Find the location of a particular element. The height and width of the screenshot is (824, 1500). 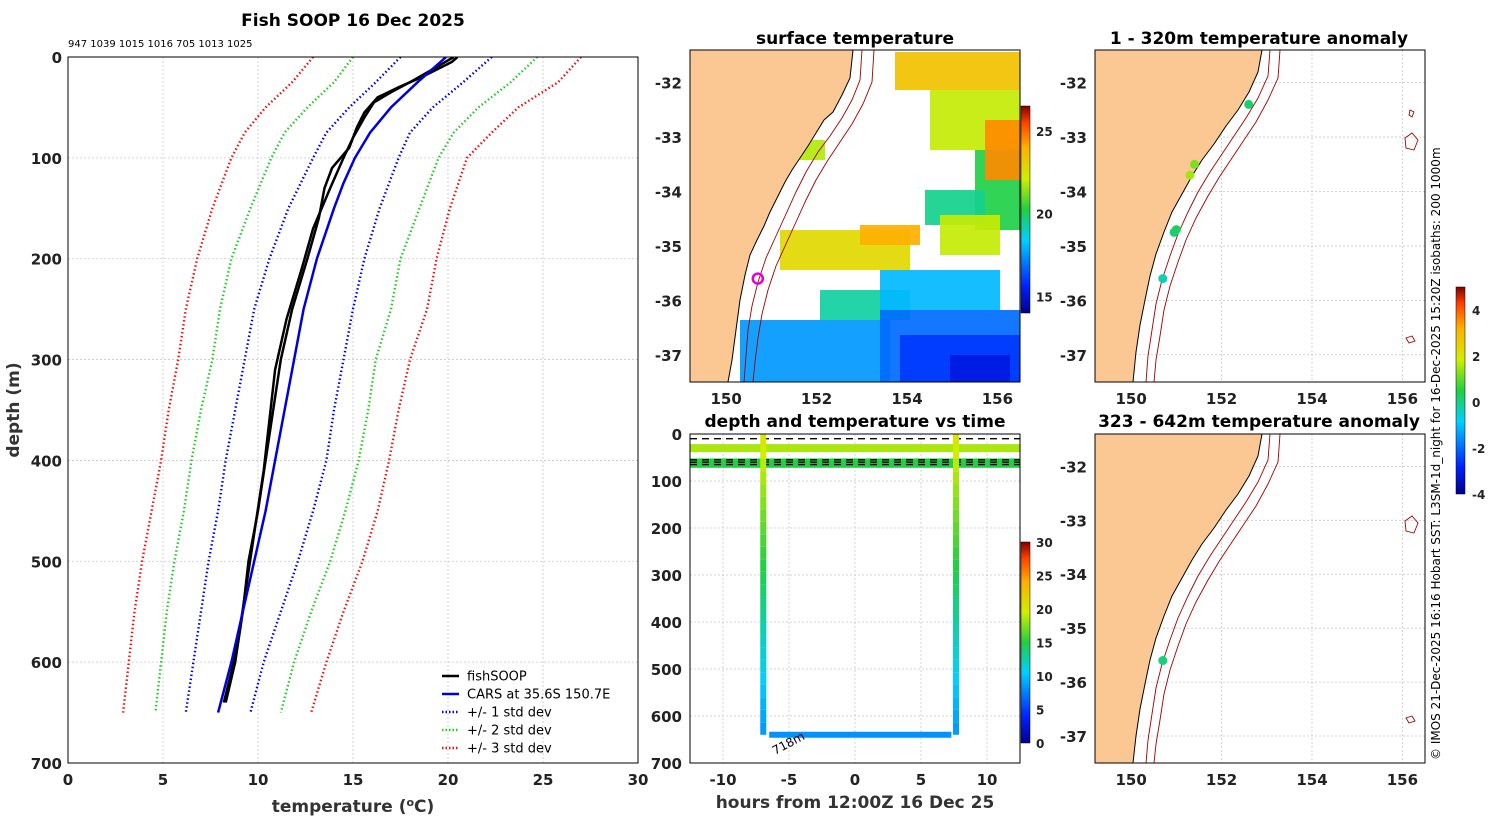

series-line--1-std-dev is located at coordinates (371, 385).